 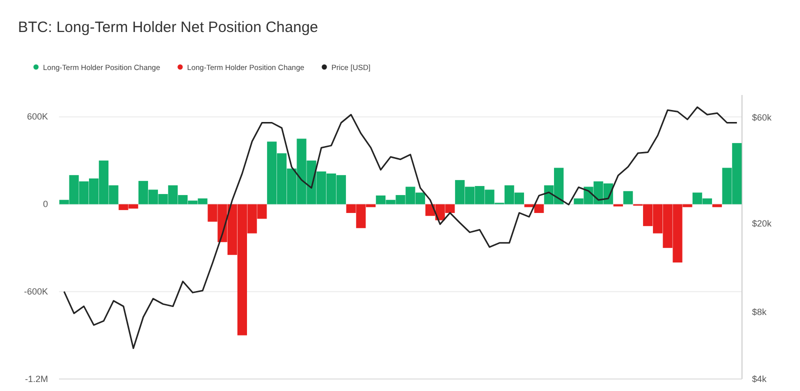 I want to click on y2-tick-label: $60k, so click(x=762, y=117).